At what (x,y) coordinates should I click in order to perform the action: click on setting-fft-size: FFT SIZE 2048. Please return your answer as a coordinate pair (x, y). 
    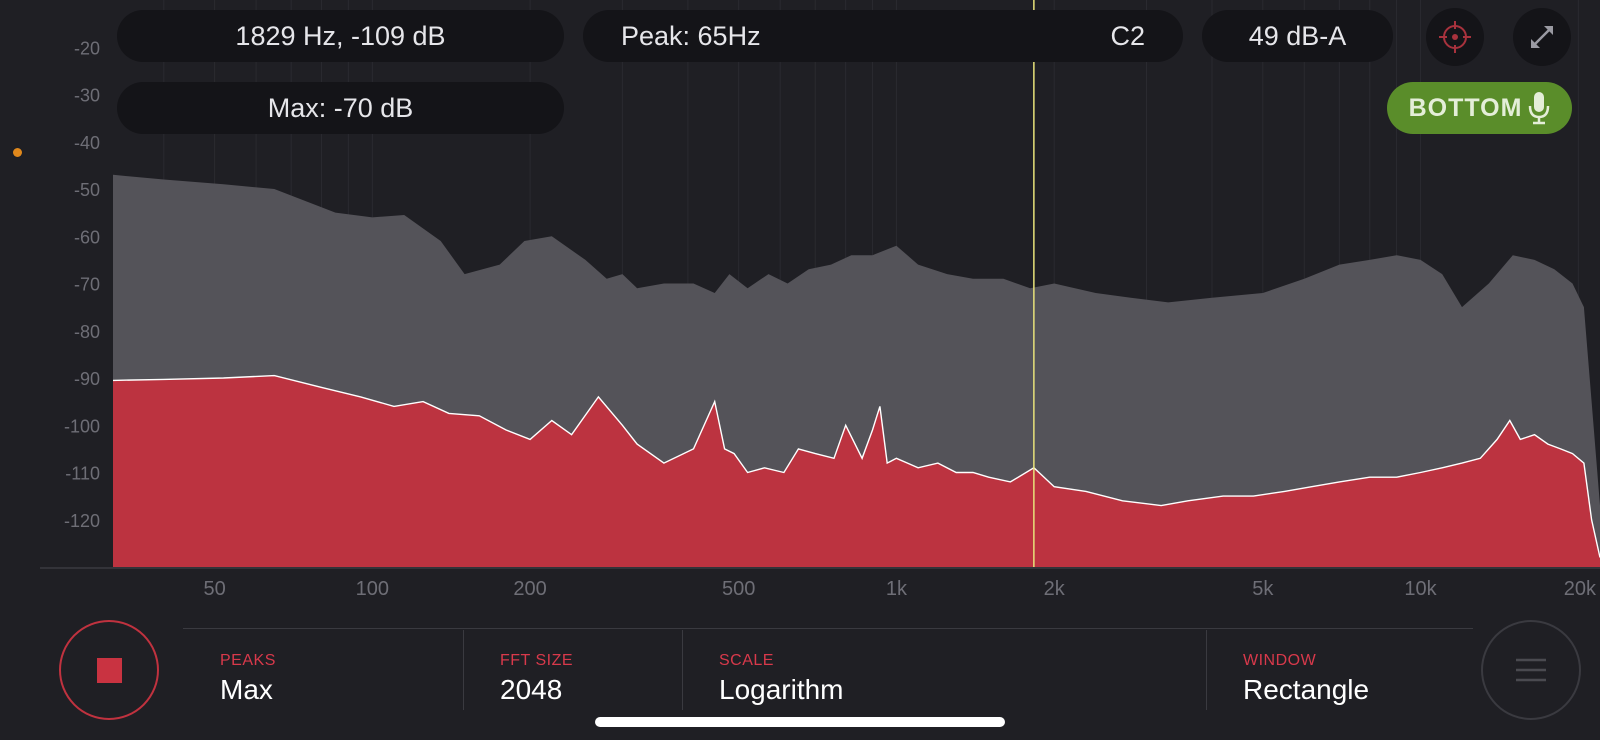
    Looking at the image, I should click on (536, 679).